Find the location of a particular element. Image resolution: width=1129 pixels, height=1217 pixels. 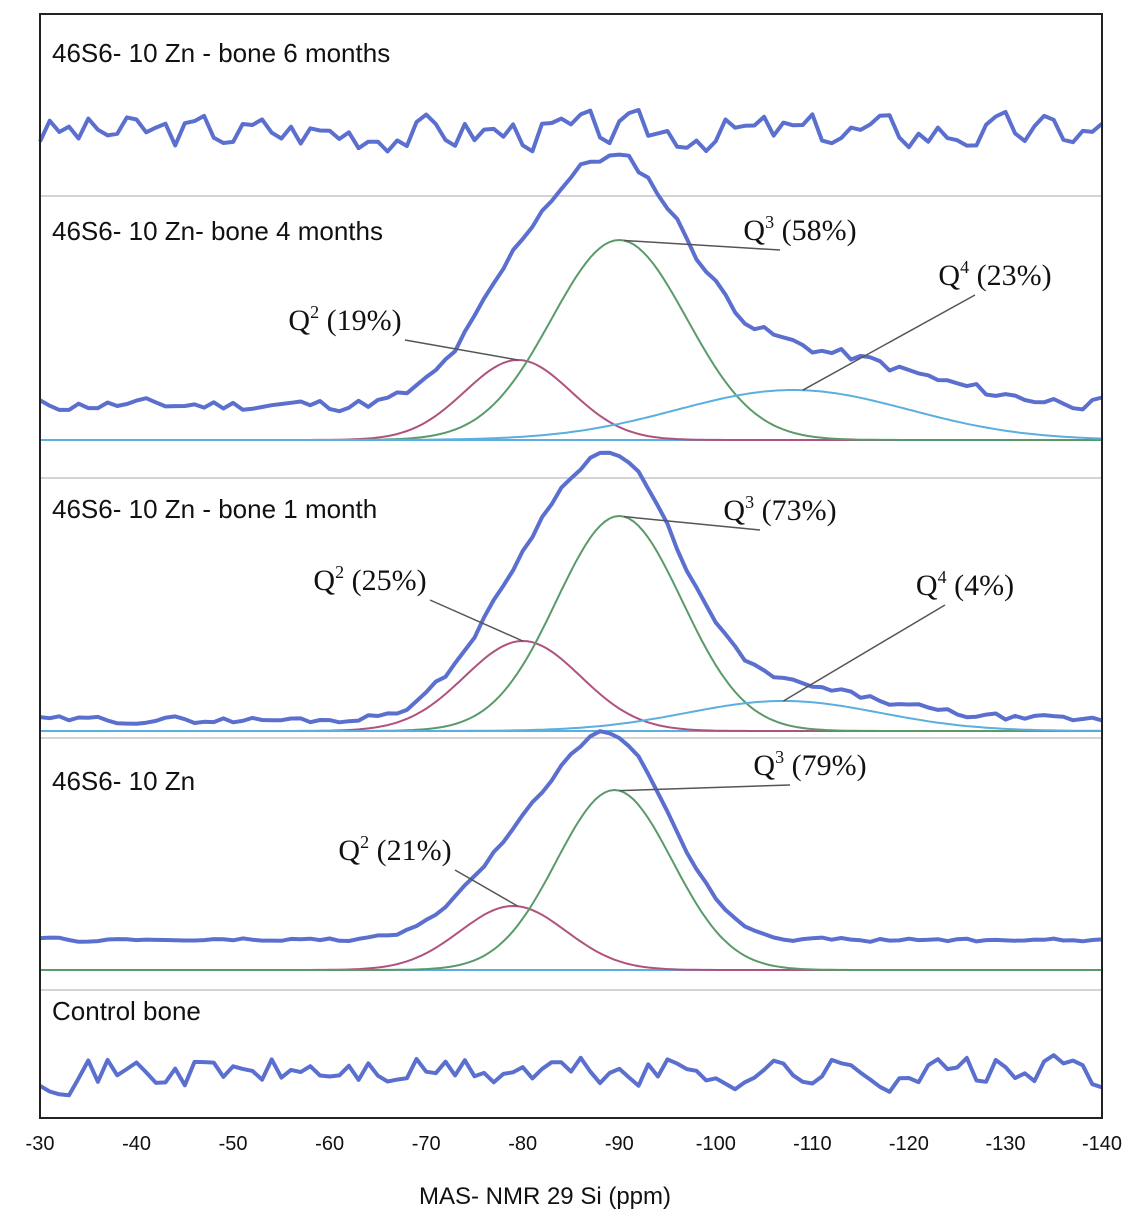

annotation-label: Q2 (19%) is located at coordinates (344, 319).